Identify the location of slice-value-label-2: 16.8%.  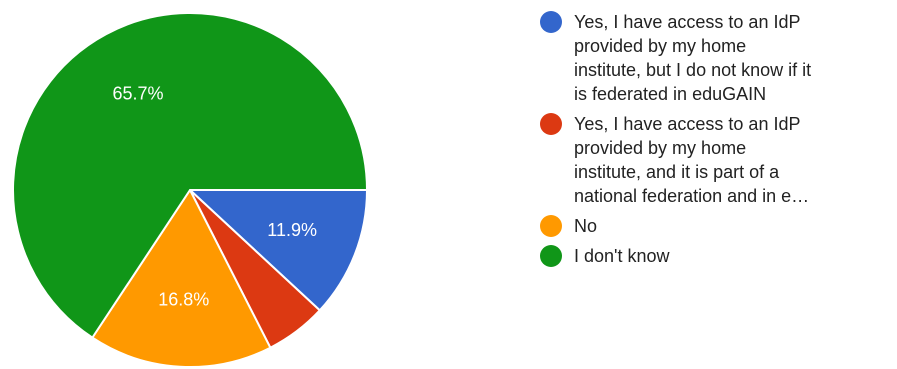
(183, 300).